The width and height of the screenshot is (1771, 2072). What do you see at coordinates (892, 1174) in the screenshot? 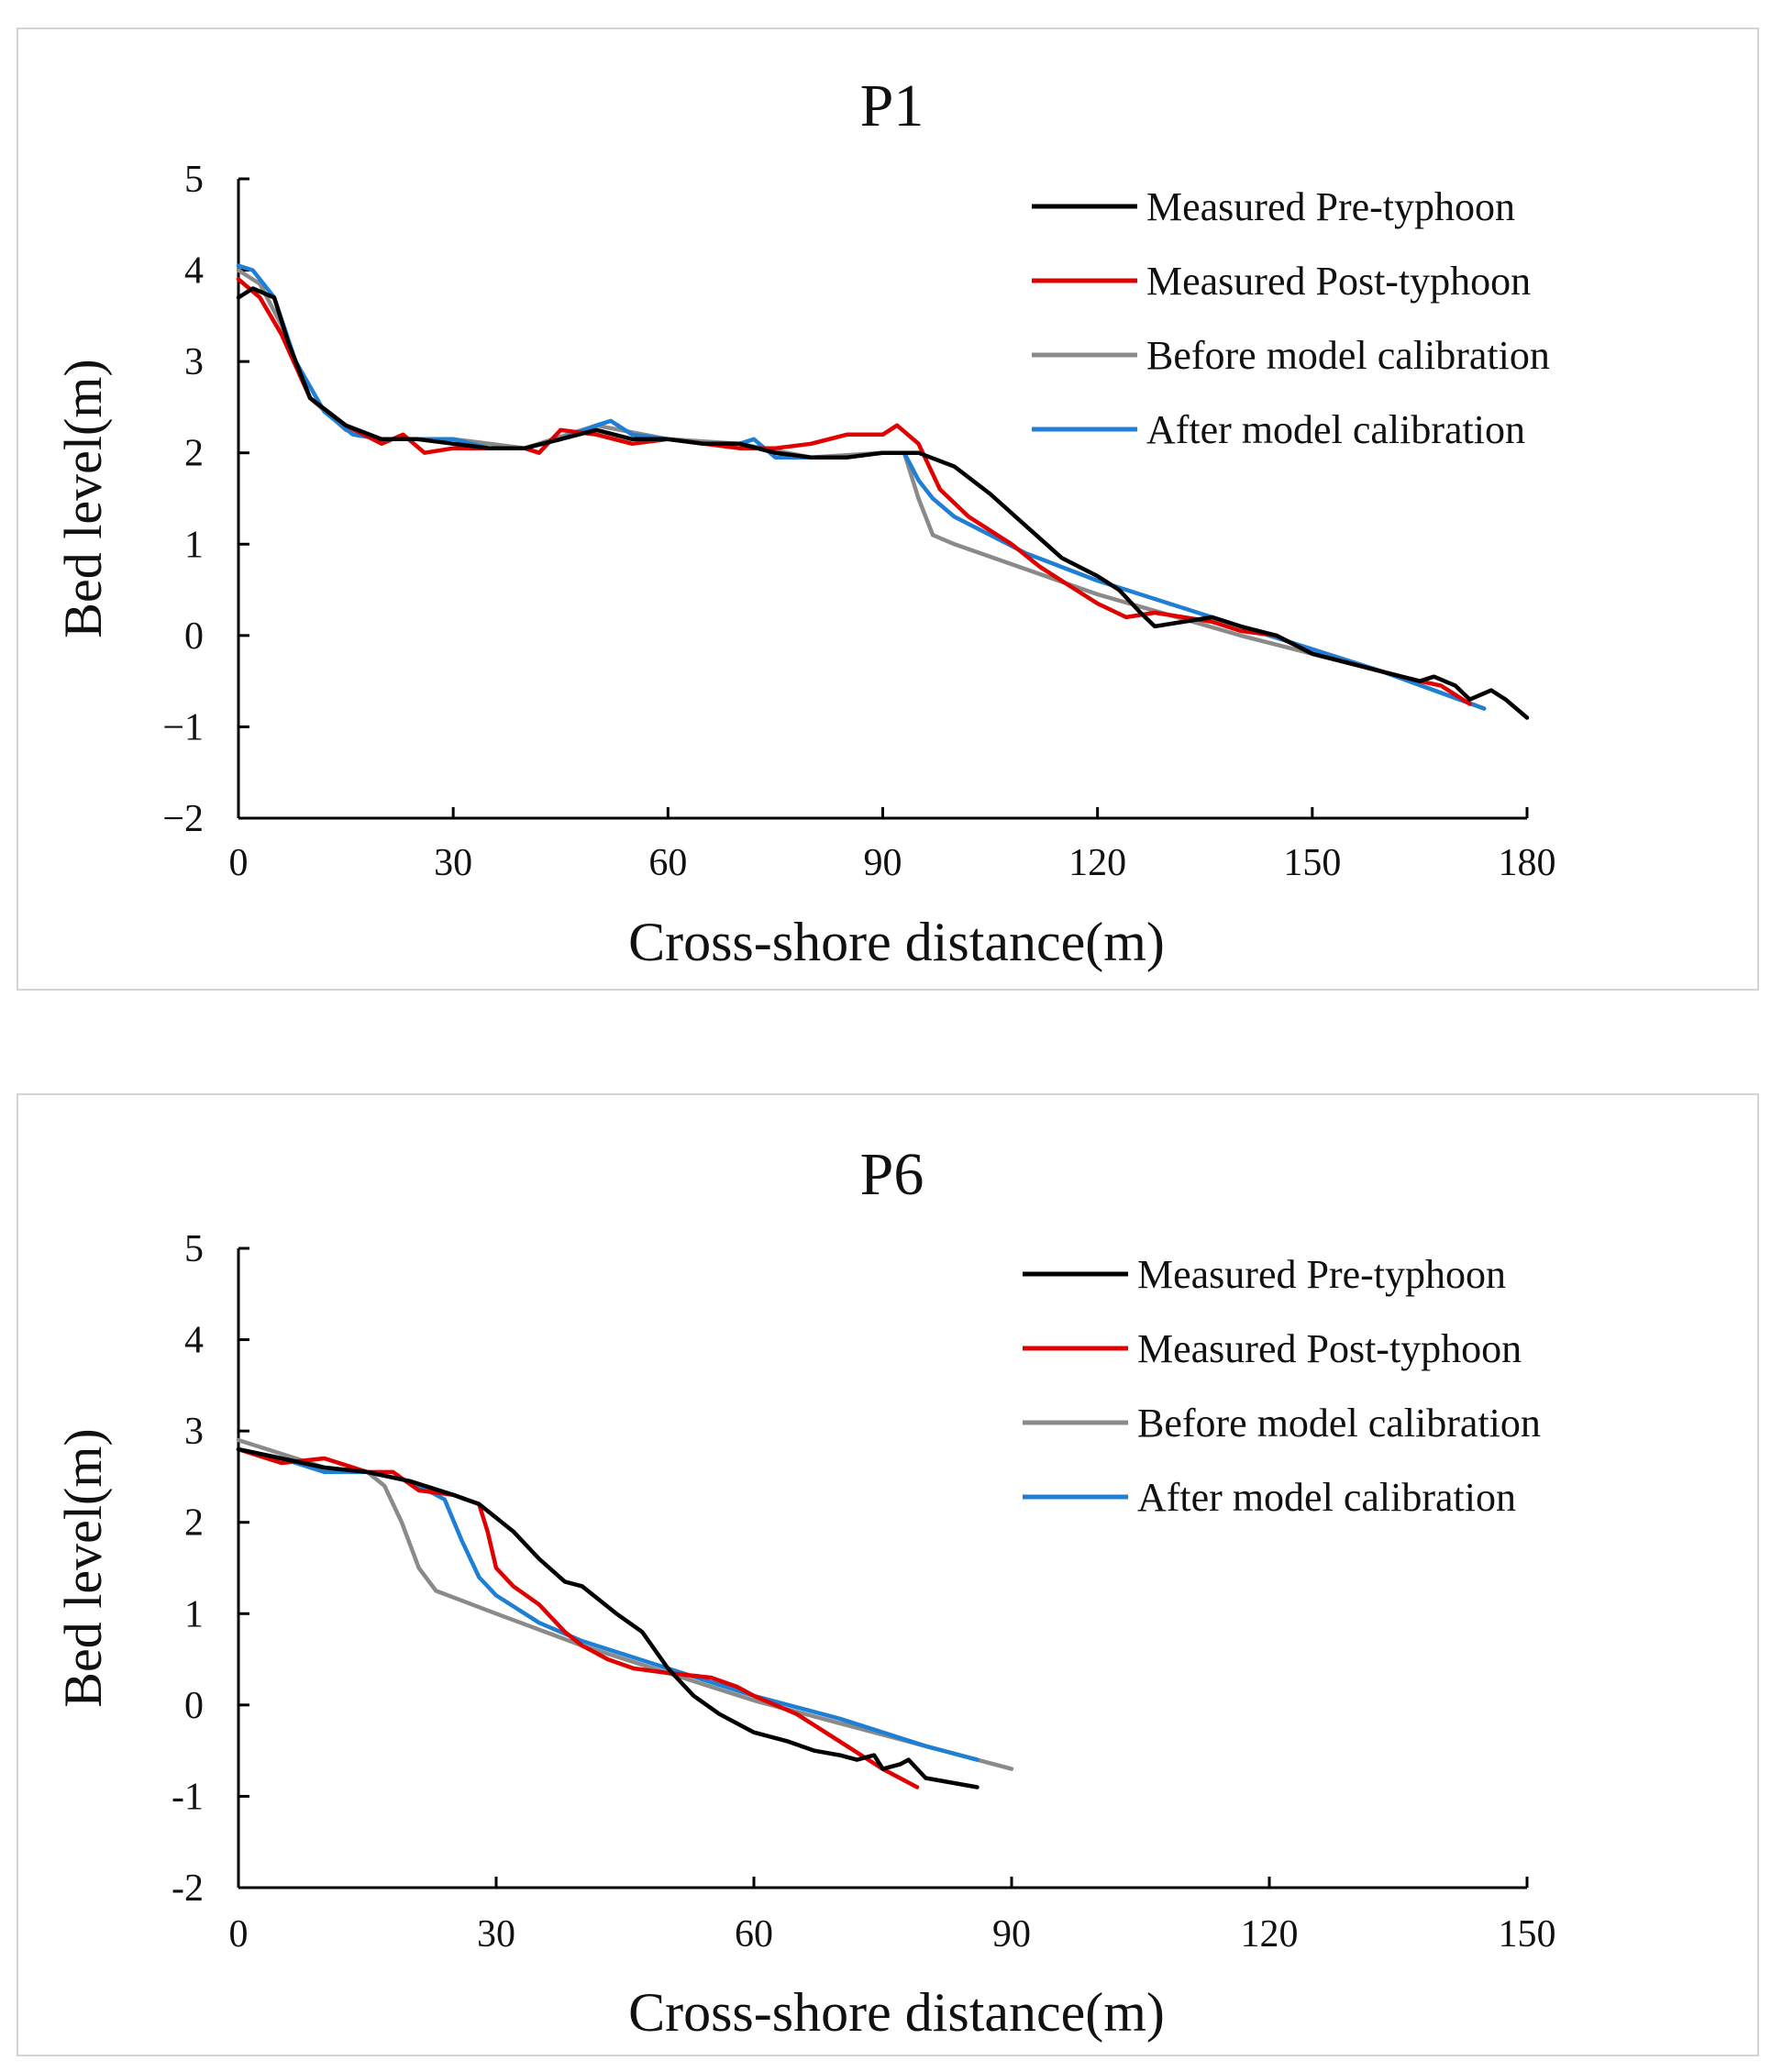
I see `chart-title: P6` at bounding box center [892, 1174].